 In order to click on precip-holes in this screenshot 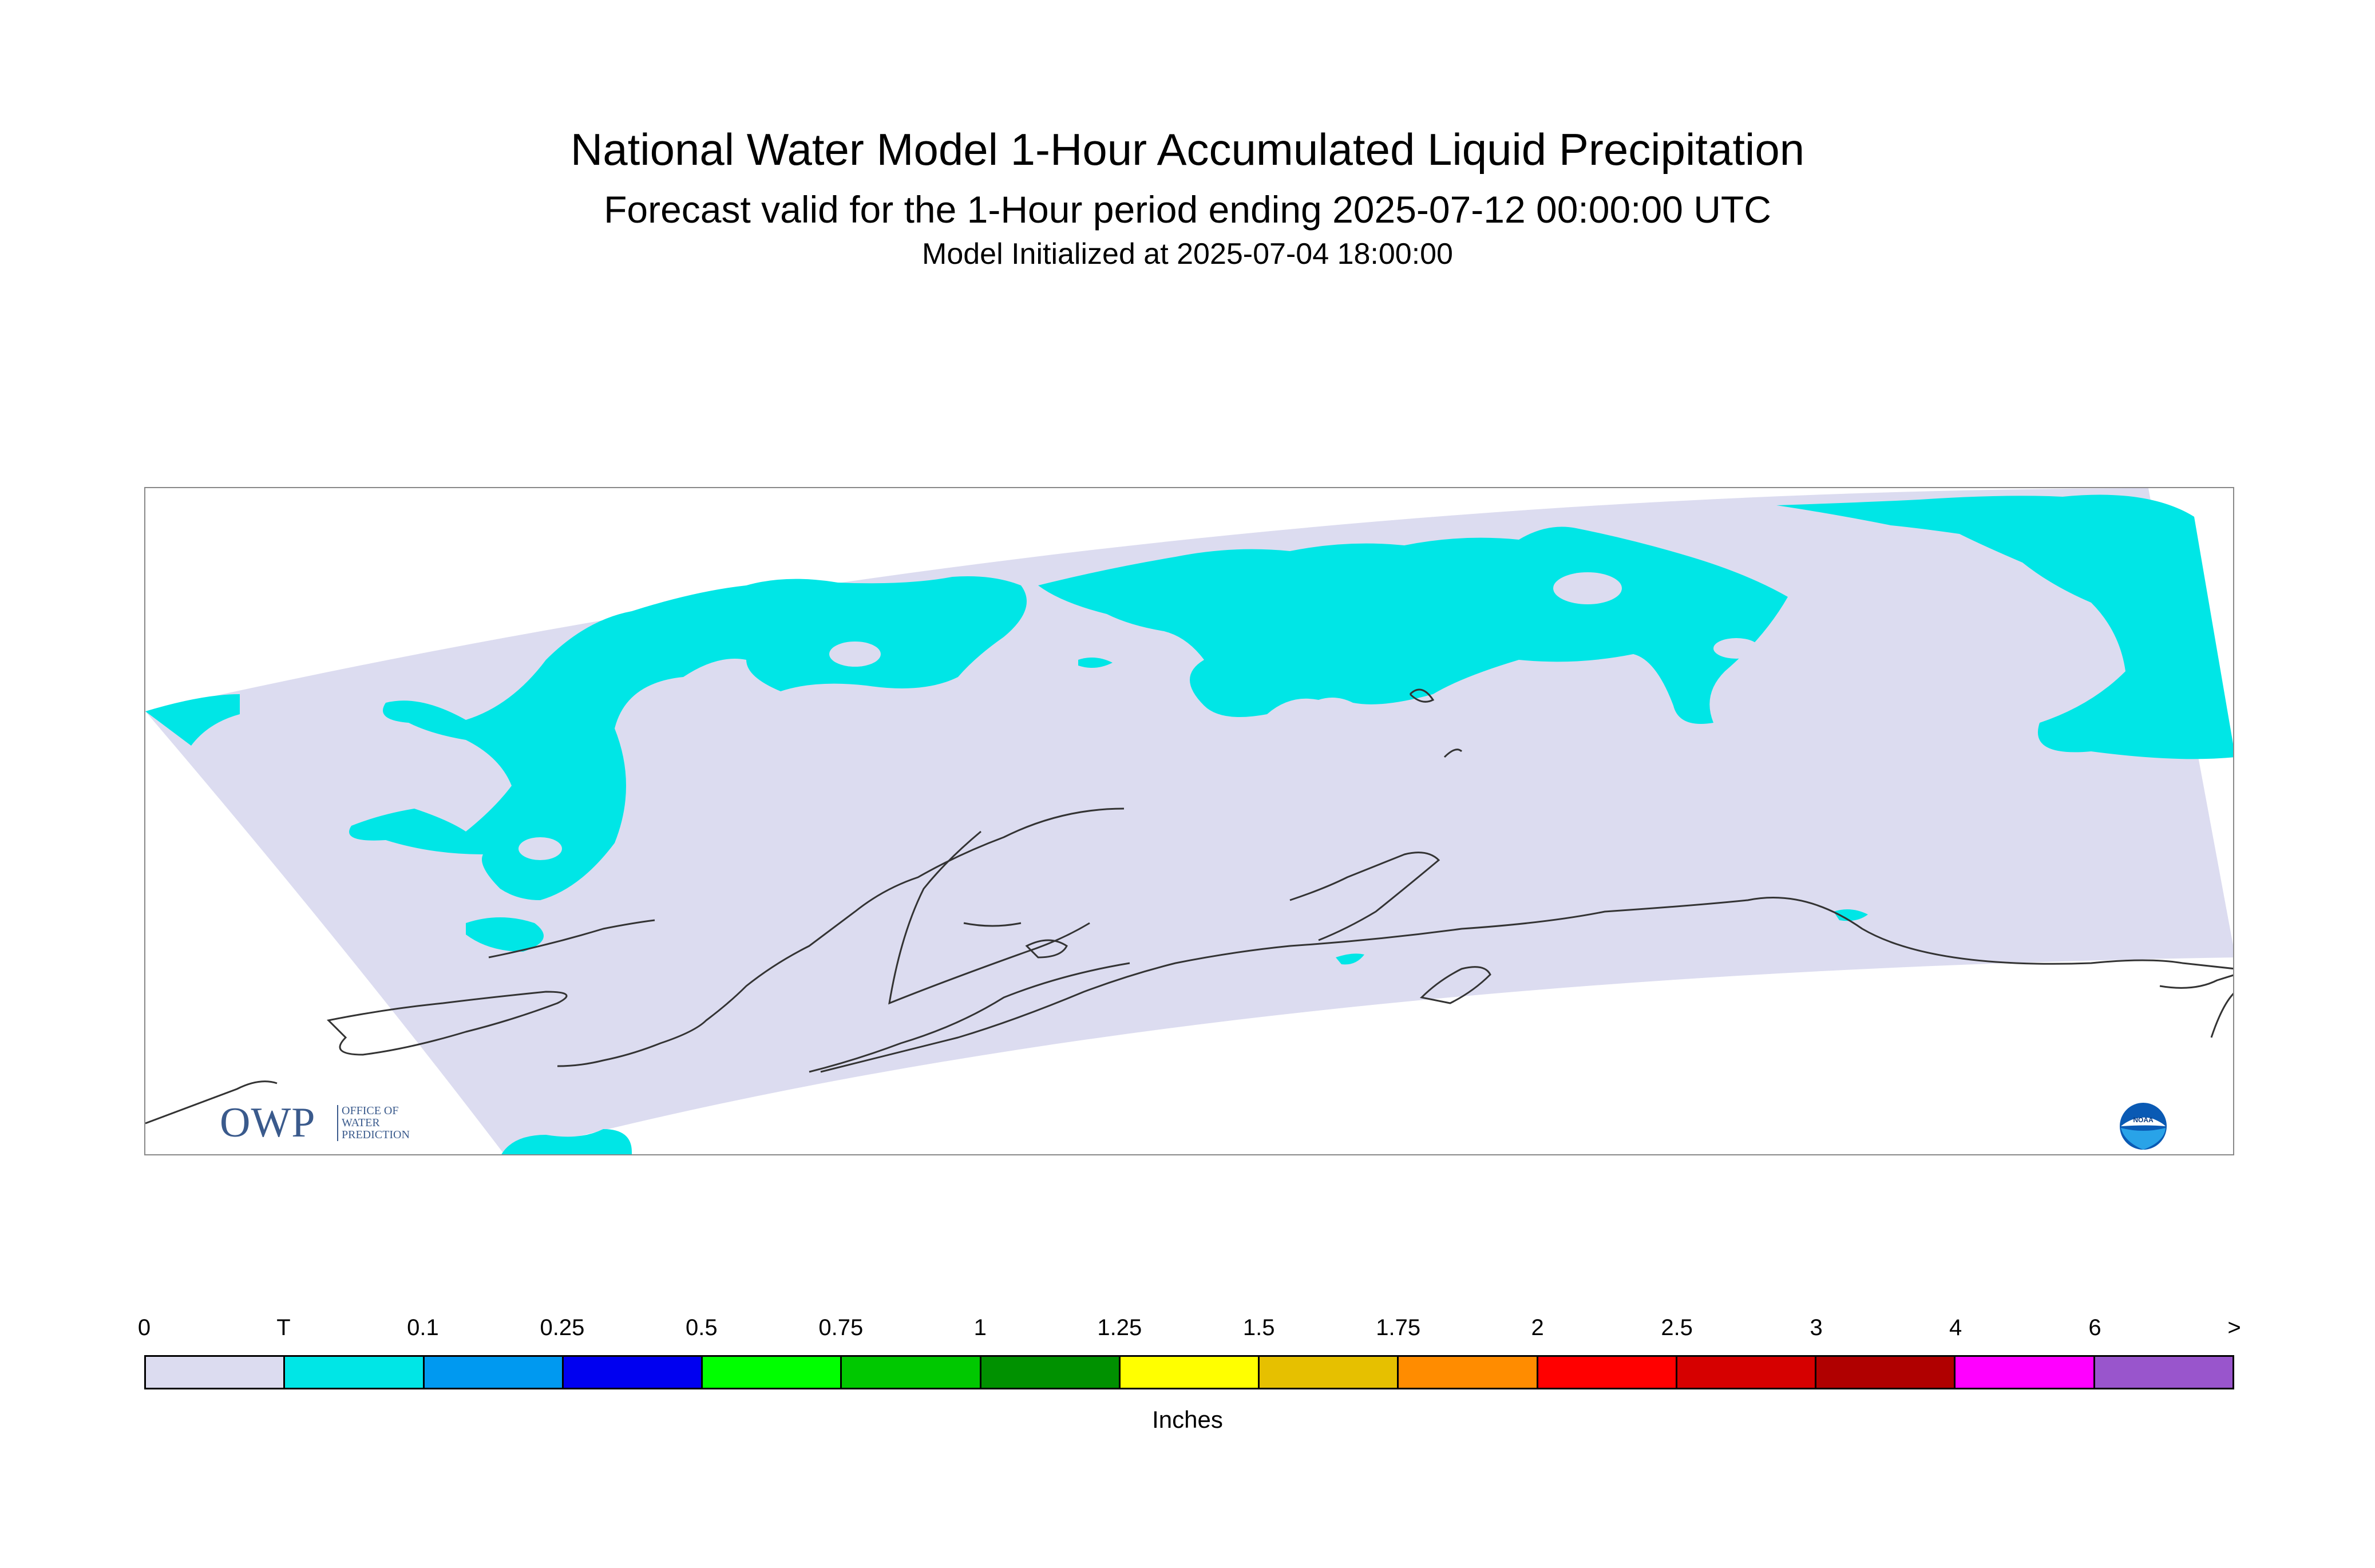, I will do `click(1139, 716)`.